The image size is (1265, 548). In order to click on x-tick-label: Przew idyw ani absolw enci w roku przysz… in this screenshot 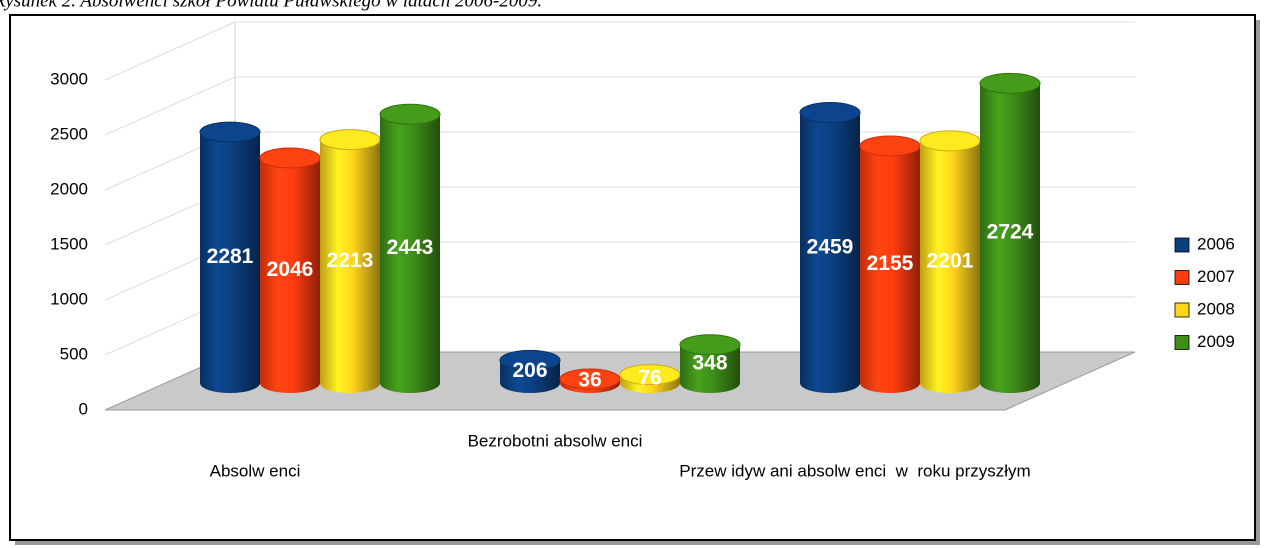, I will do `click(854, 470)`.